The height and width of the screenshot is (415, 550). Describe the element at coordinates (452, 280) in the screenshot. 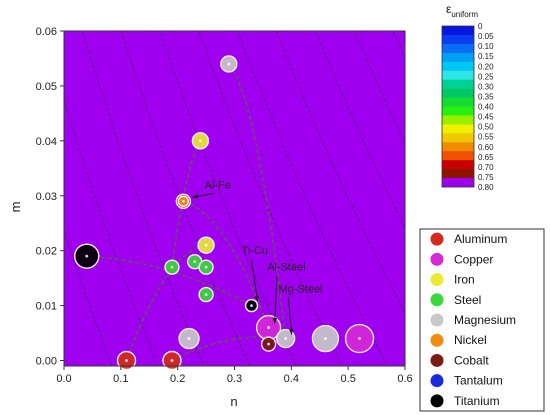

I see `legend-entry-iron: Iron` at that location.